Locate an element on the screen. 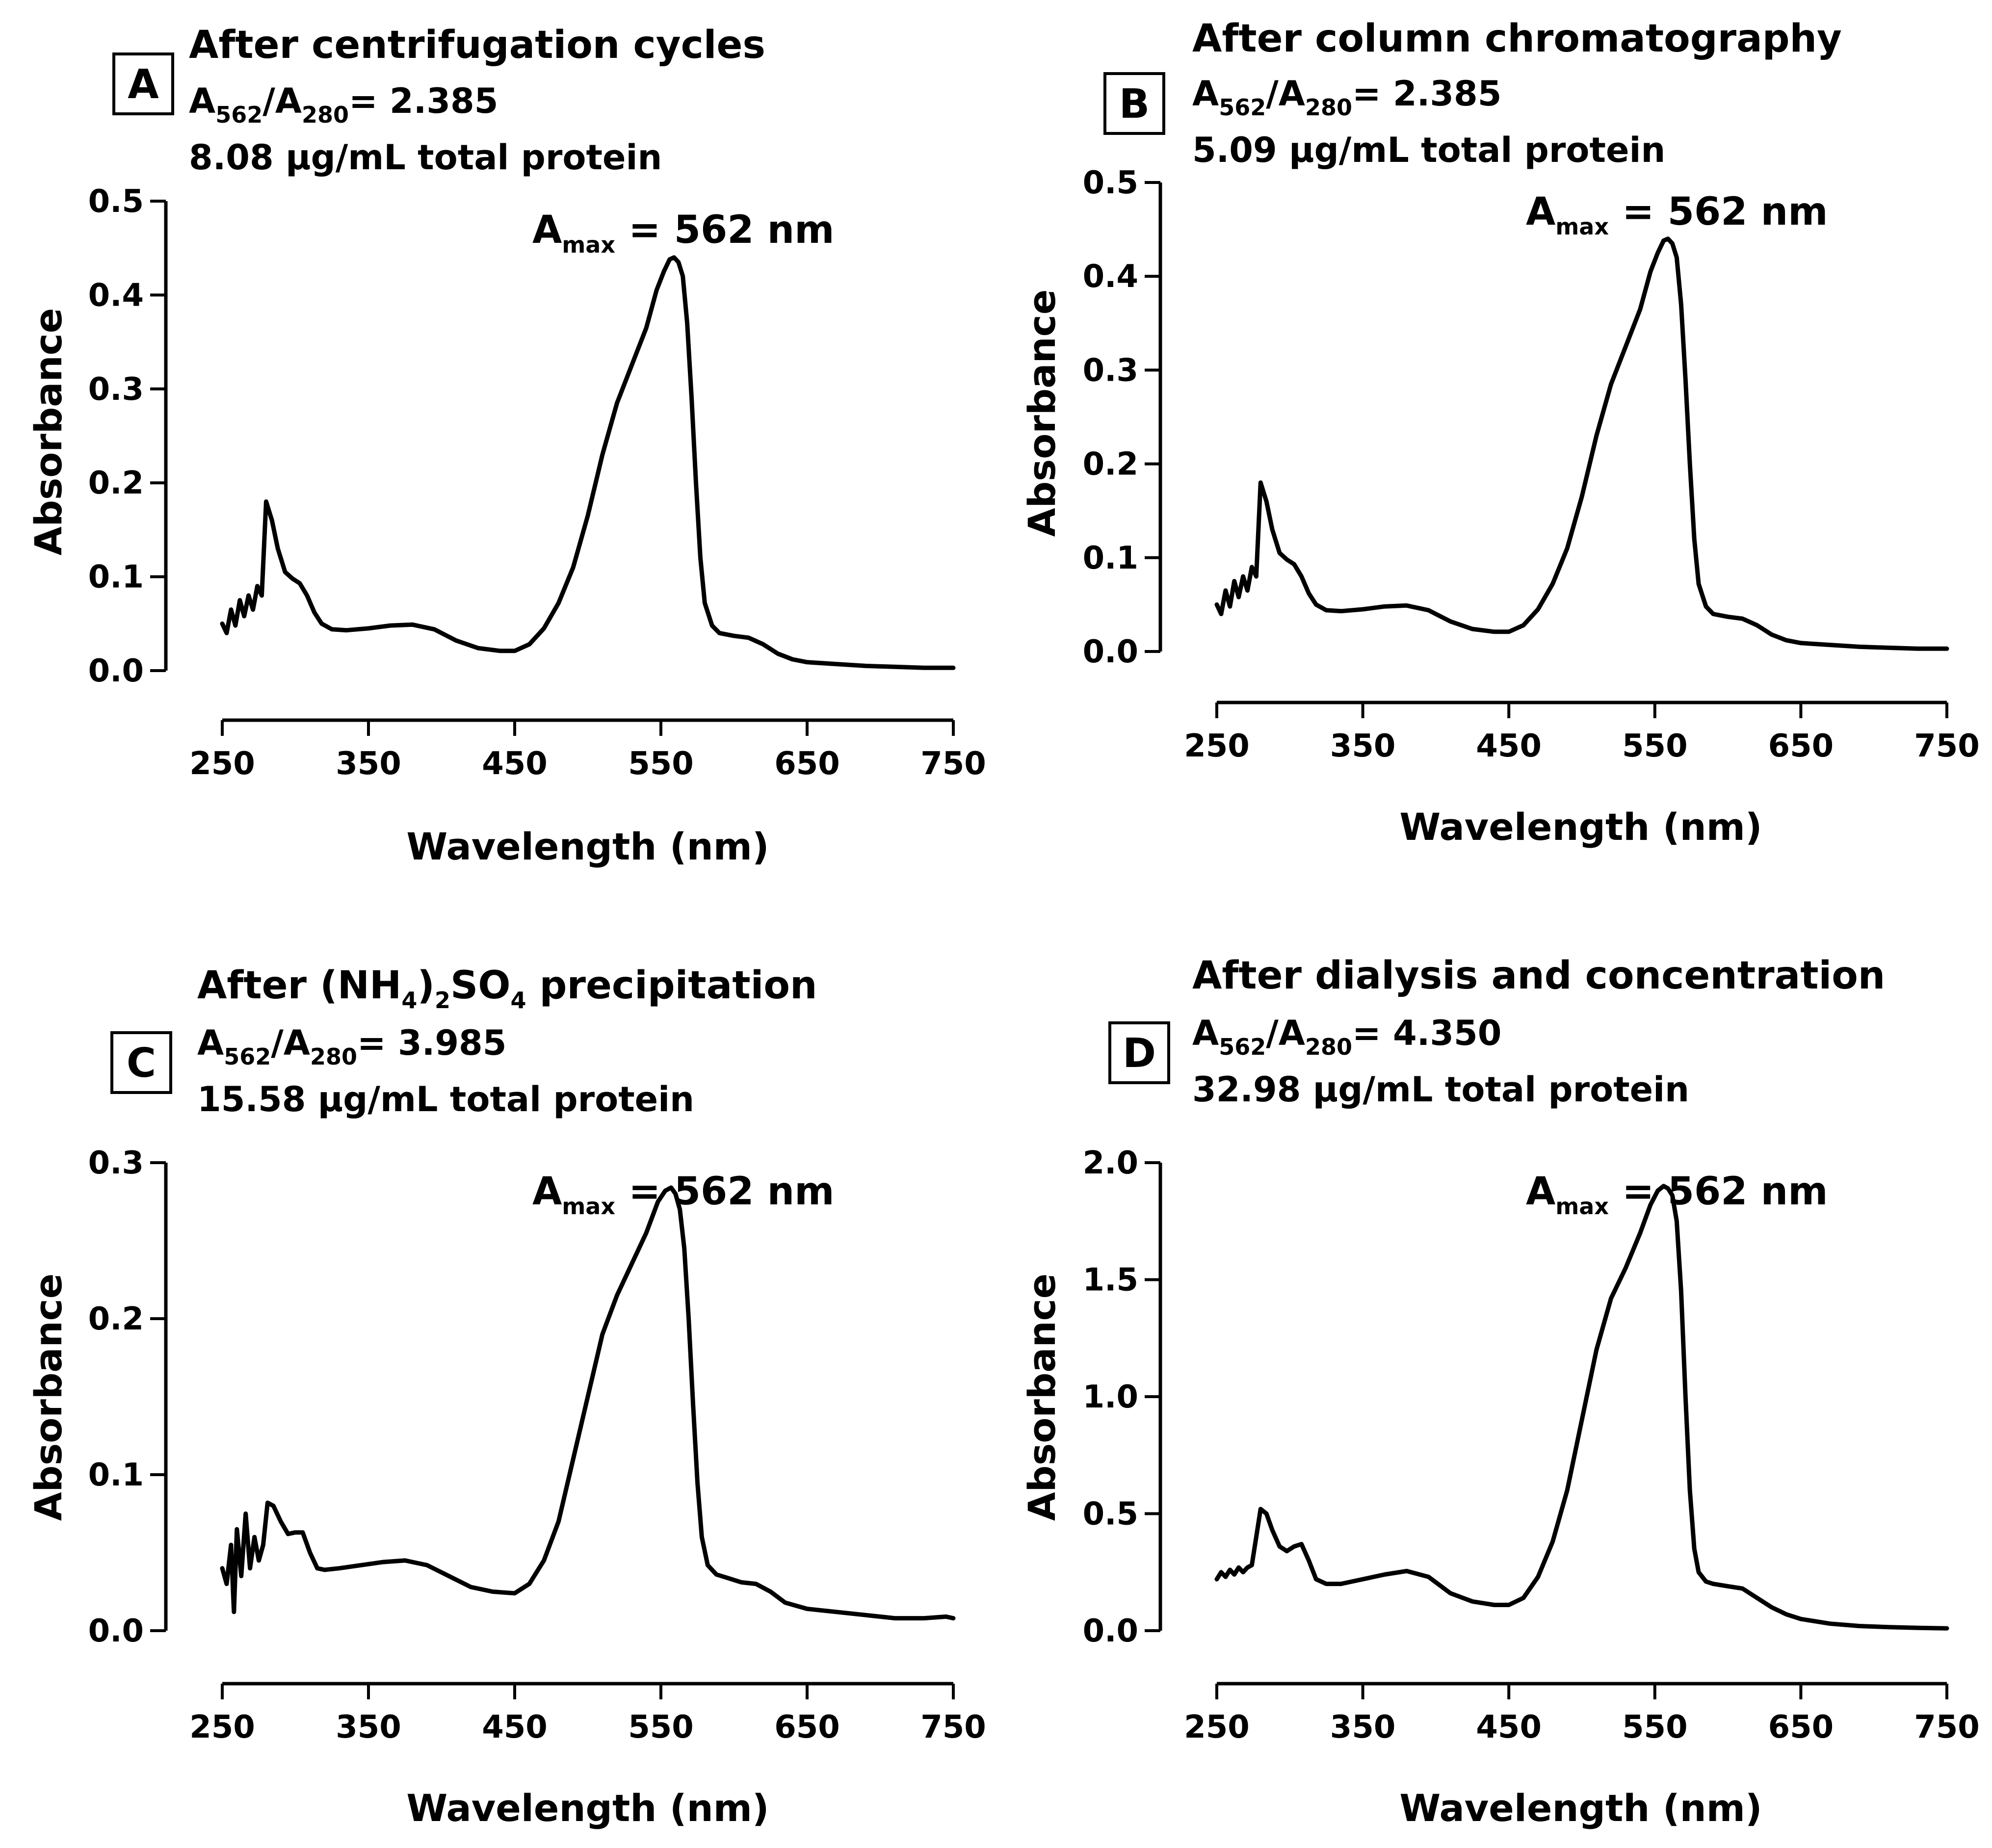  panel-letter: C is located at coordinates (141, 1063).